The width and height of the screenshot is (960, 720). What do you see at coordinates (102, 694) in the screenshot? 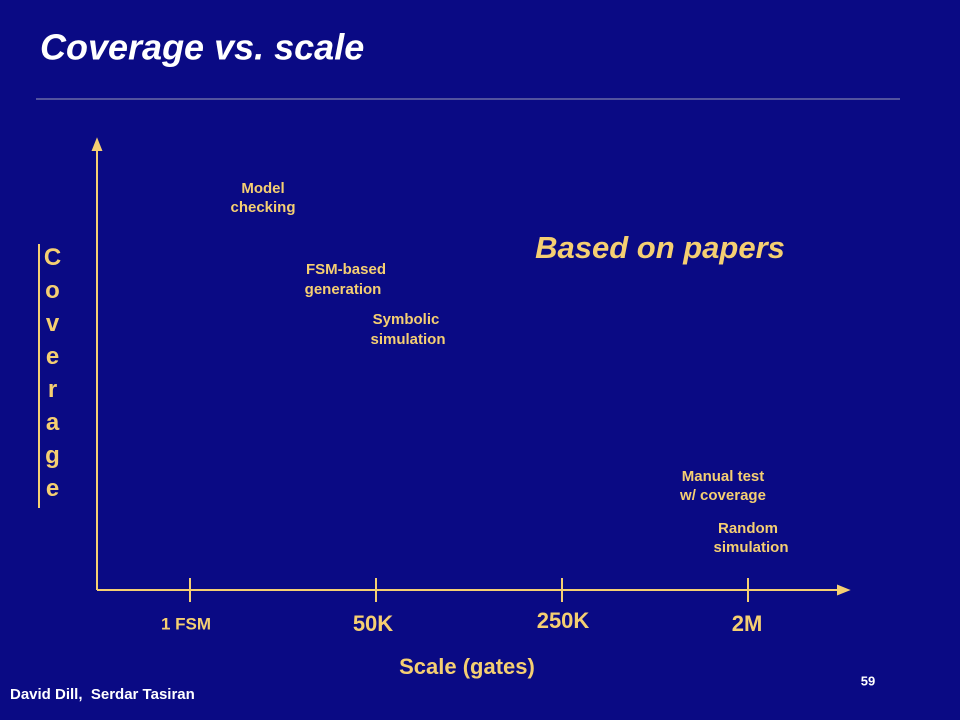
I see `footer-authors: David Dill, Serdar Tasiran` at bounding box center [102, 694].